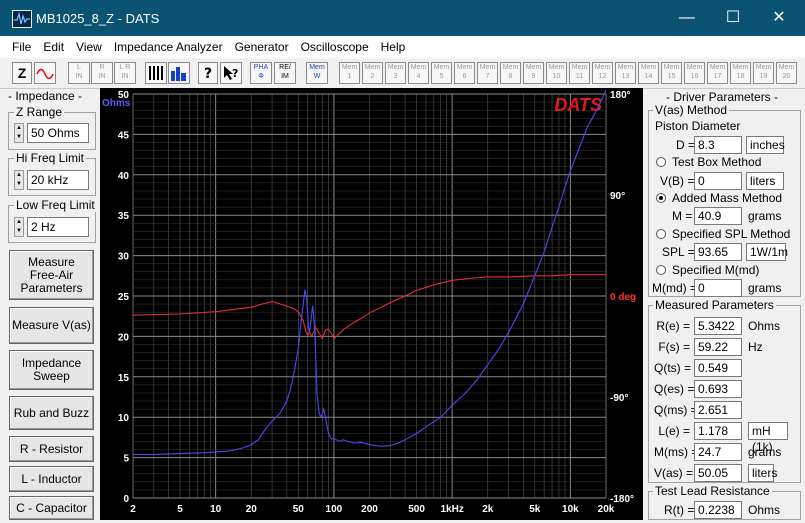 This screenshot has height=523, width=805. What do you see at coordinates (718, 431) in the screenshot?
I see `measured-value: 1.178` at bounding box center [718, 431].